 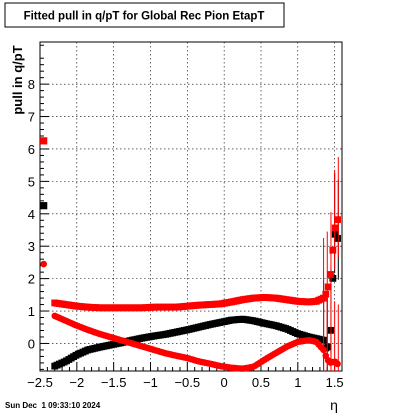 I want to click on x-tick-label: 1, so click(x=297, y=382).